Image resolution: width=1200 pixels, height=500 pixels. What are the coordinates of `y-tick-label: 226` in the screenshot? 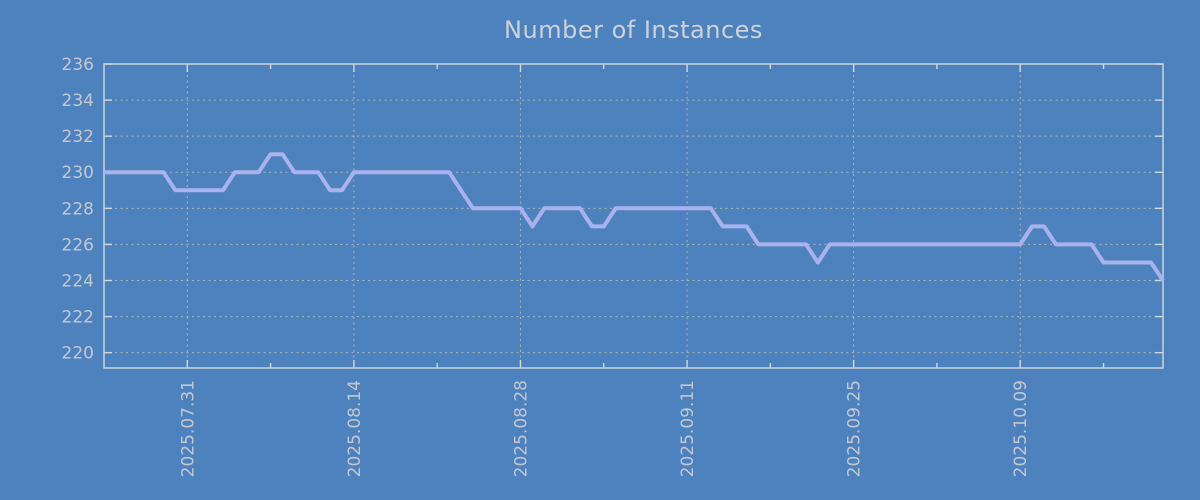 It's located at (78, 245).